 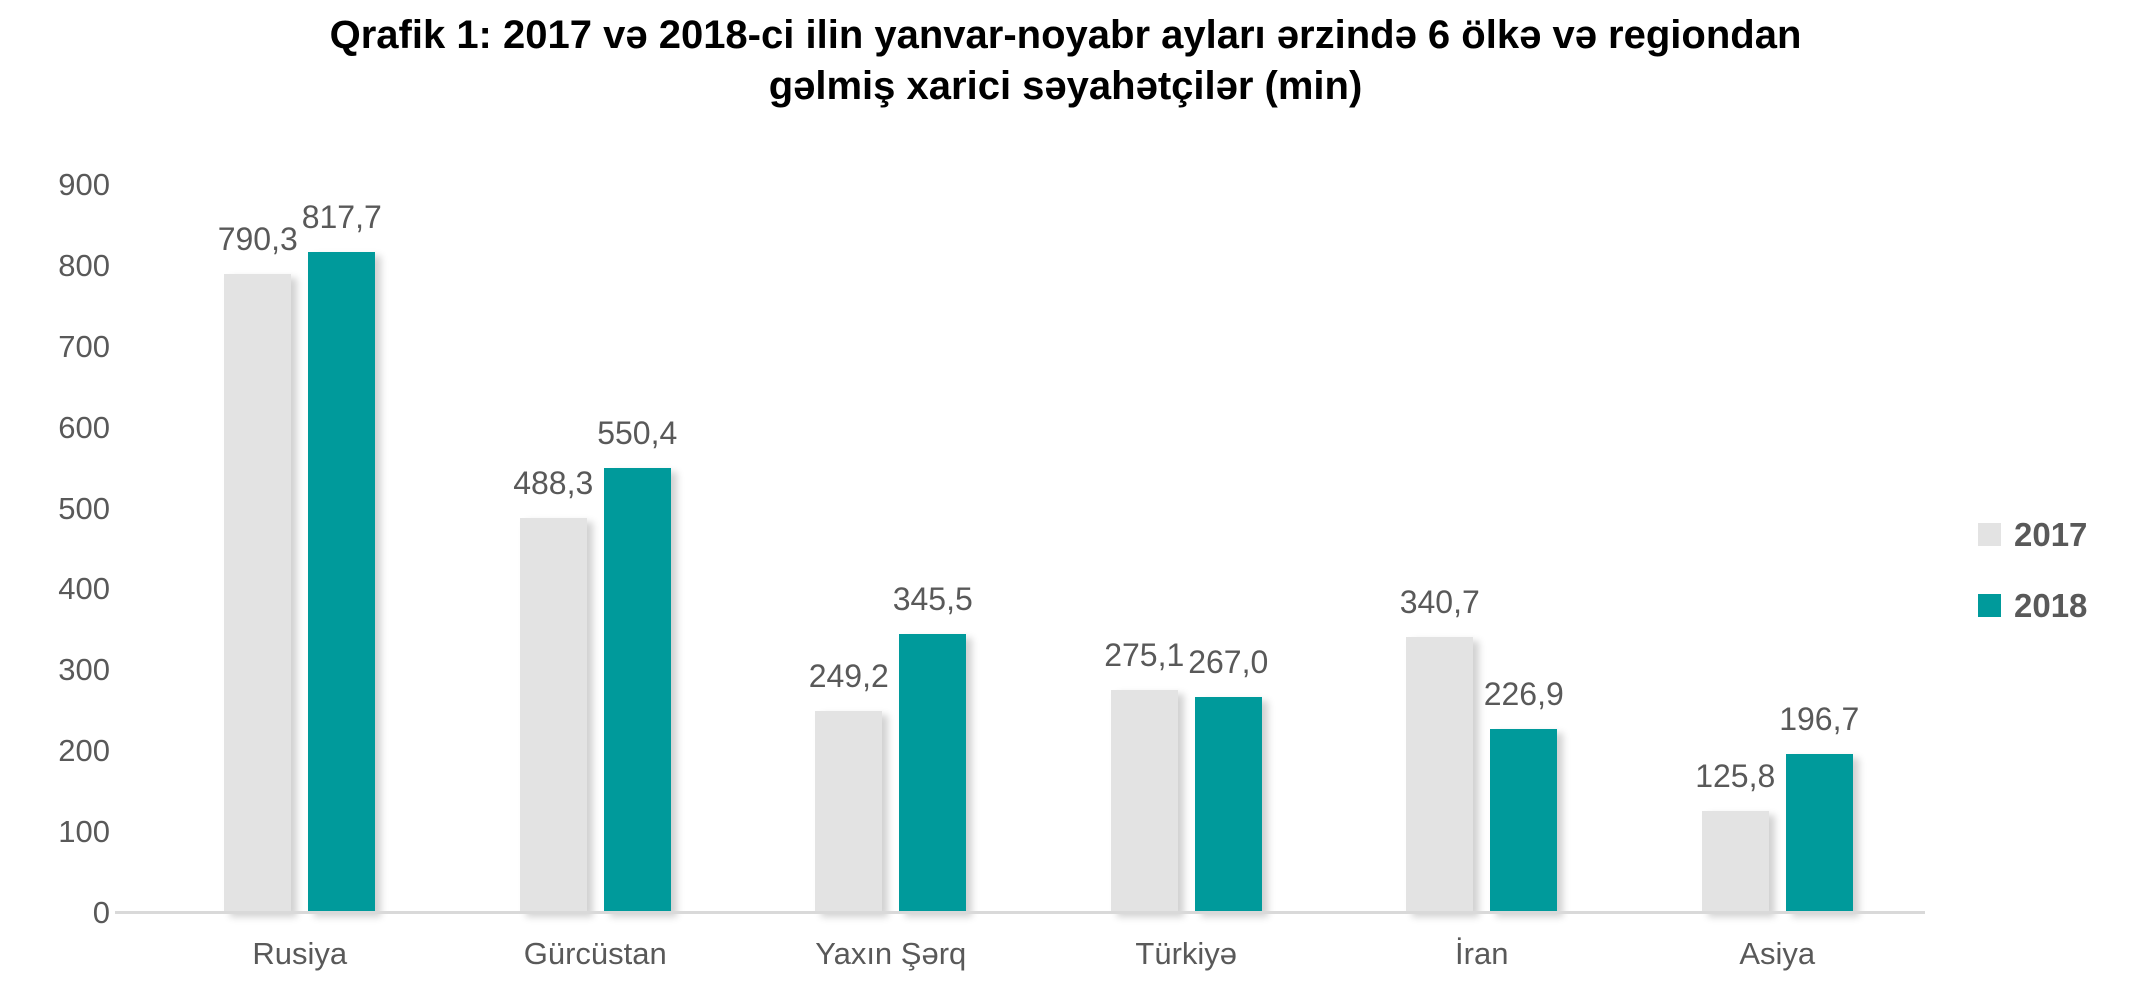 What do you see at coordinates (1228, 778) in the screenshot?
I see `bar-2018-türkiyə: 267,0` at bounding box center [1228, 778].